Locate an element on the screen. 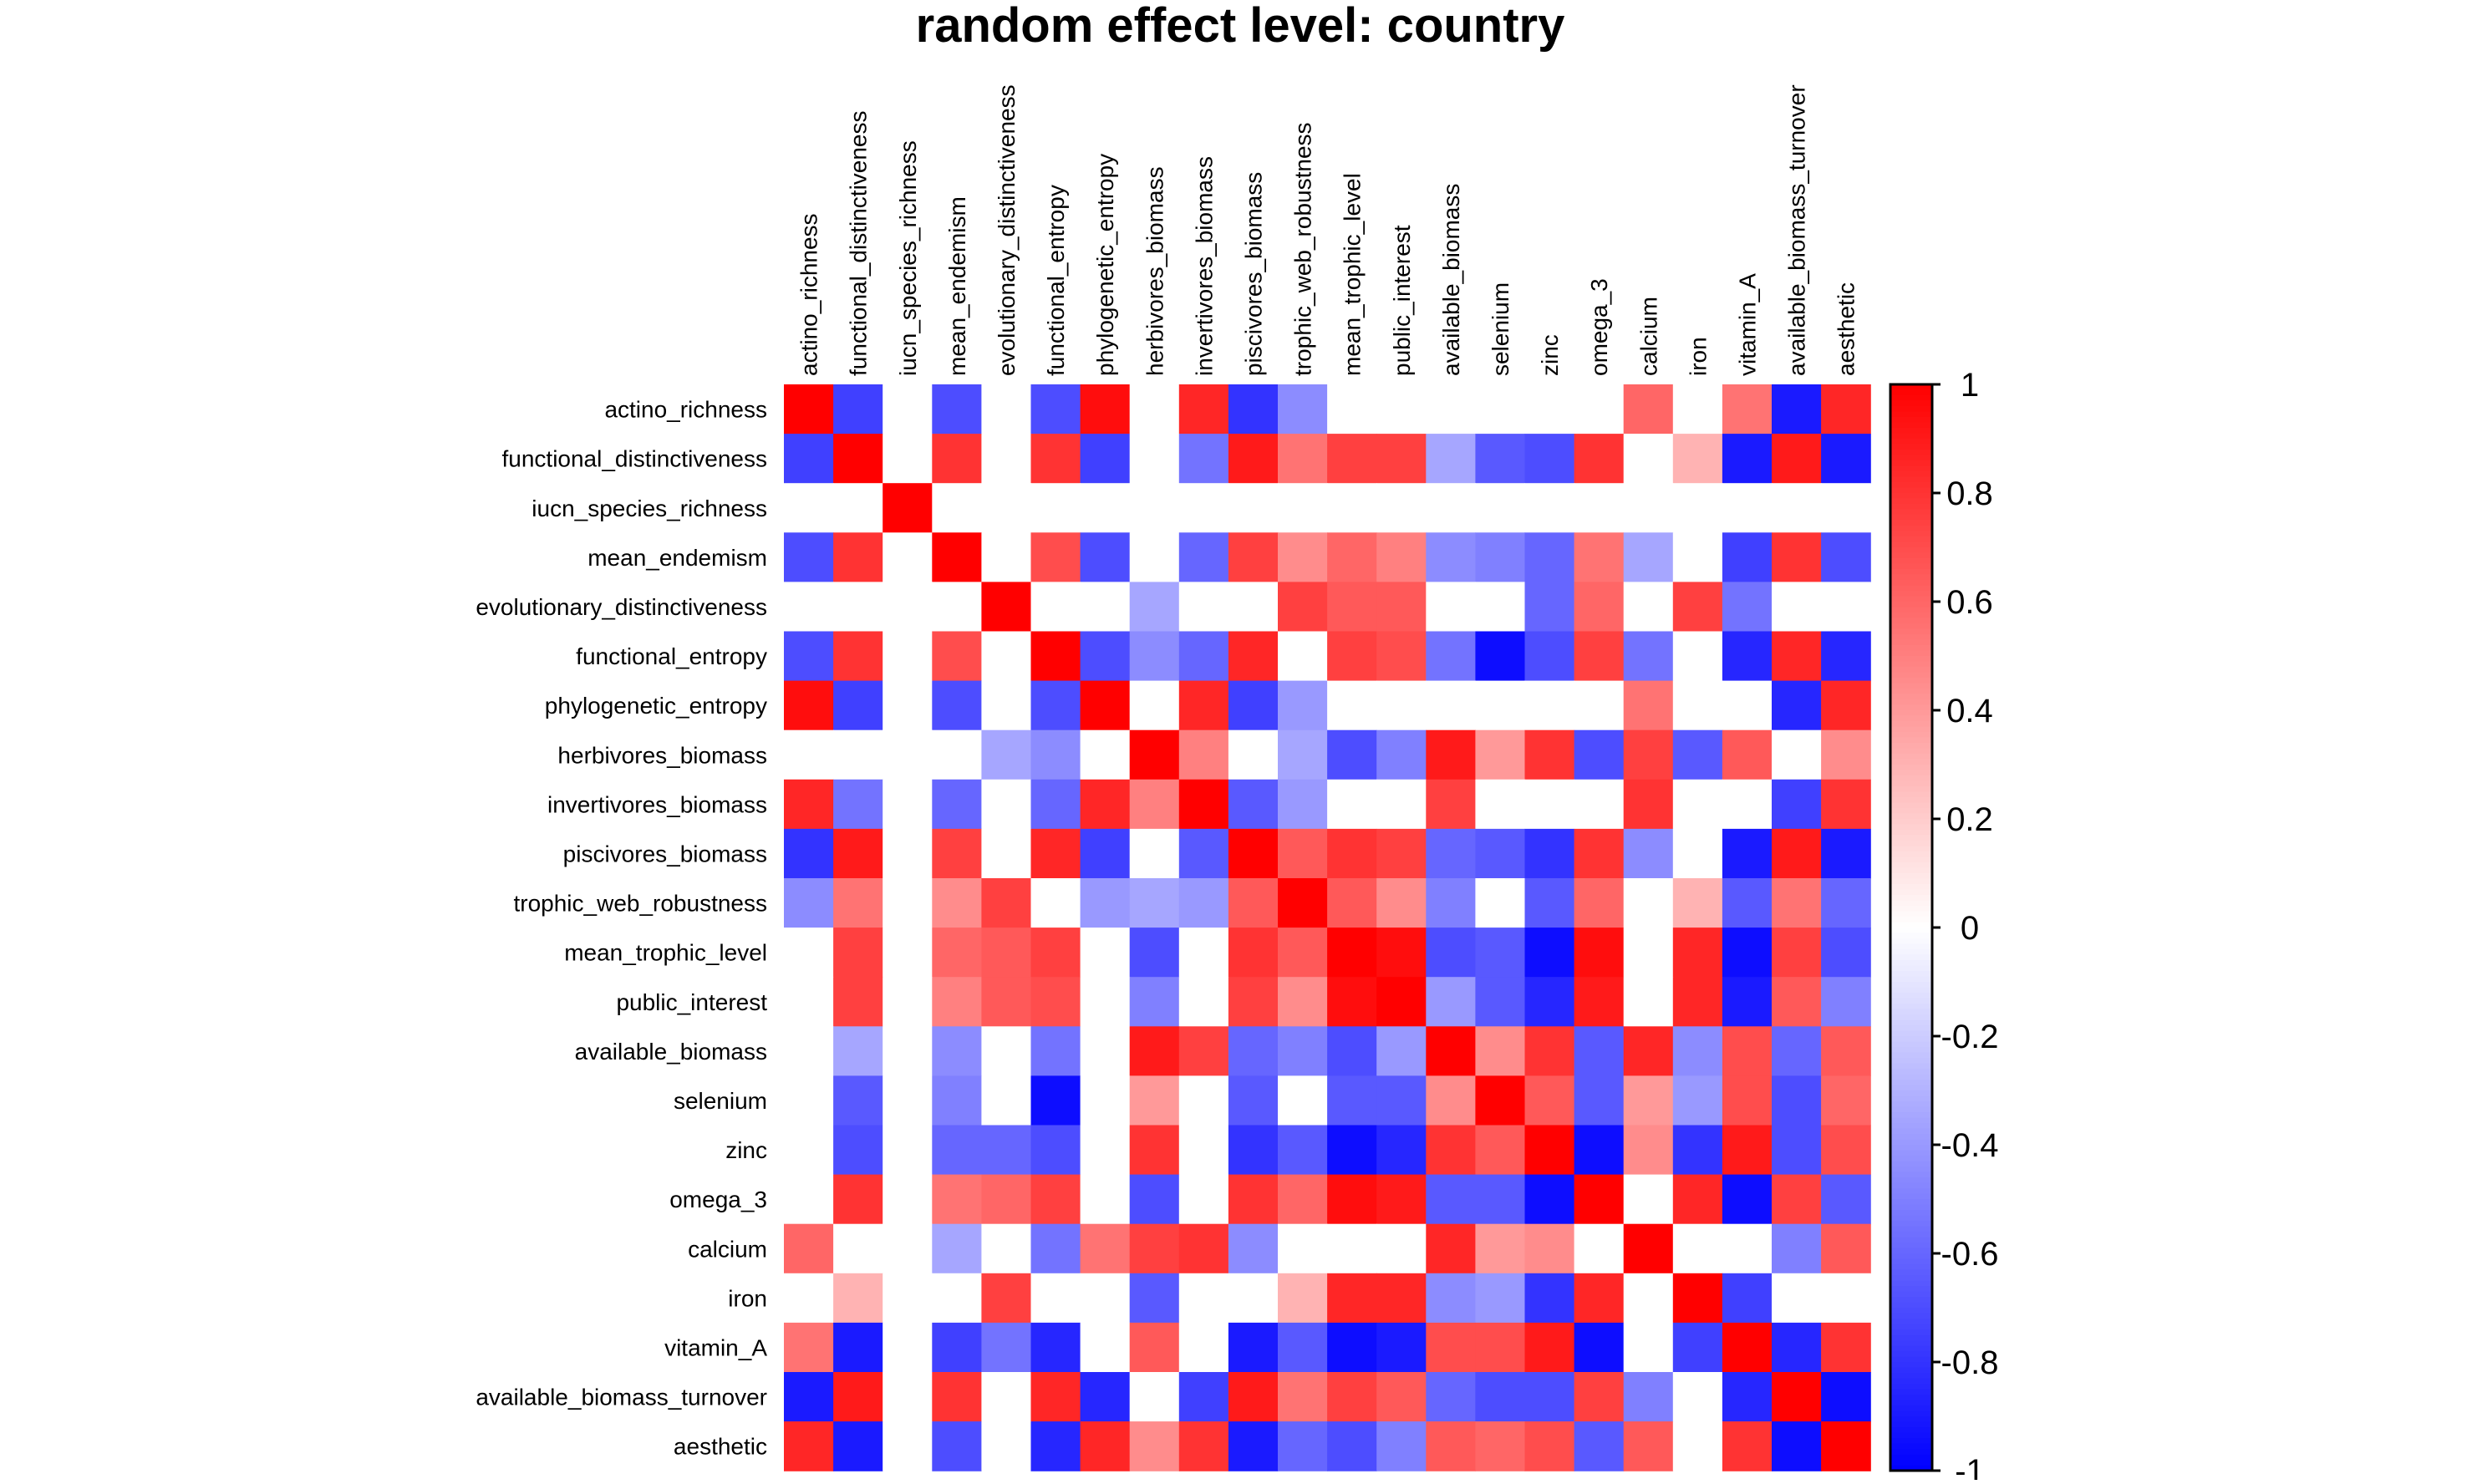 This screenshot has width=2467, height=1484. row-label: available_biomass_turnover is located at coordinates (621, 1397).